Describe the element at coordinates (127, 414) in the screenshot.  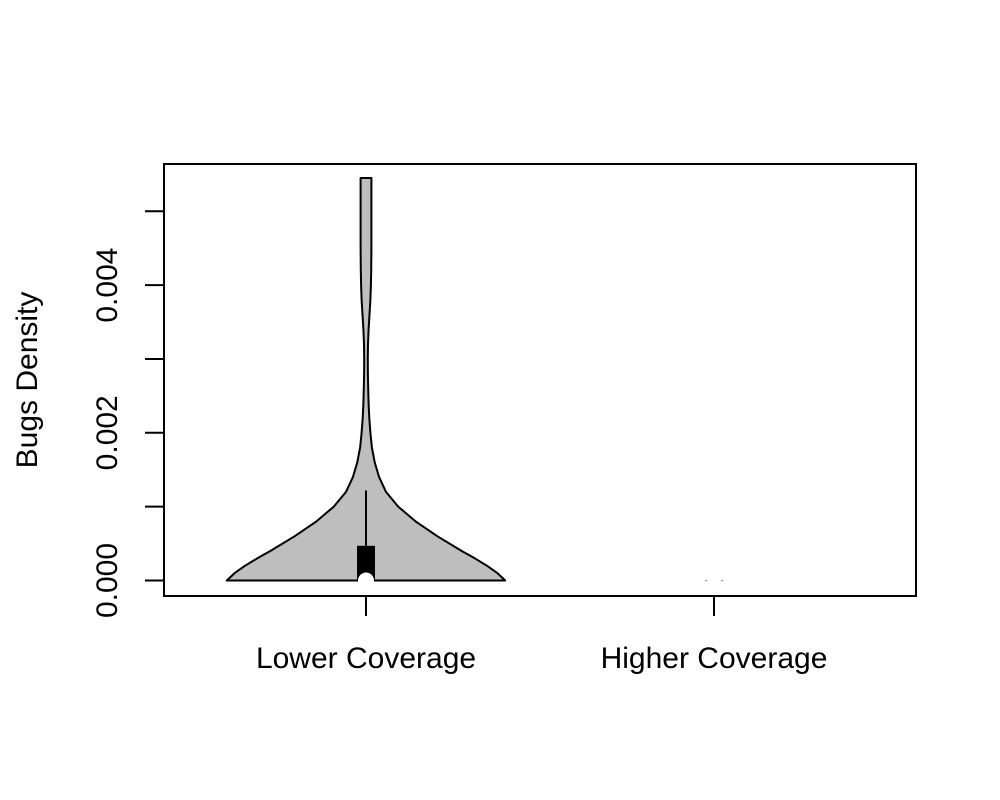
I see `y-axis: 0.000 0.002 0.004` at that location.